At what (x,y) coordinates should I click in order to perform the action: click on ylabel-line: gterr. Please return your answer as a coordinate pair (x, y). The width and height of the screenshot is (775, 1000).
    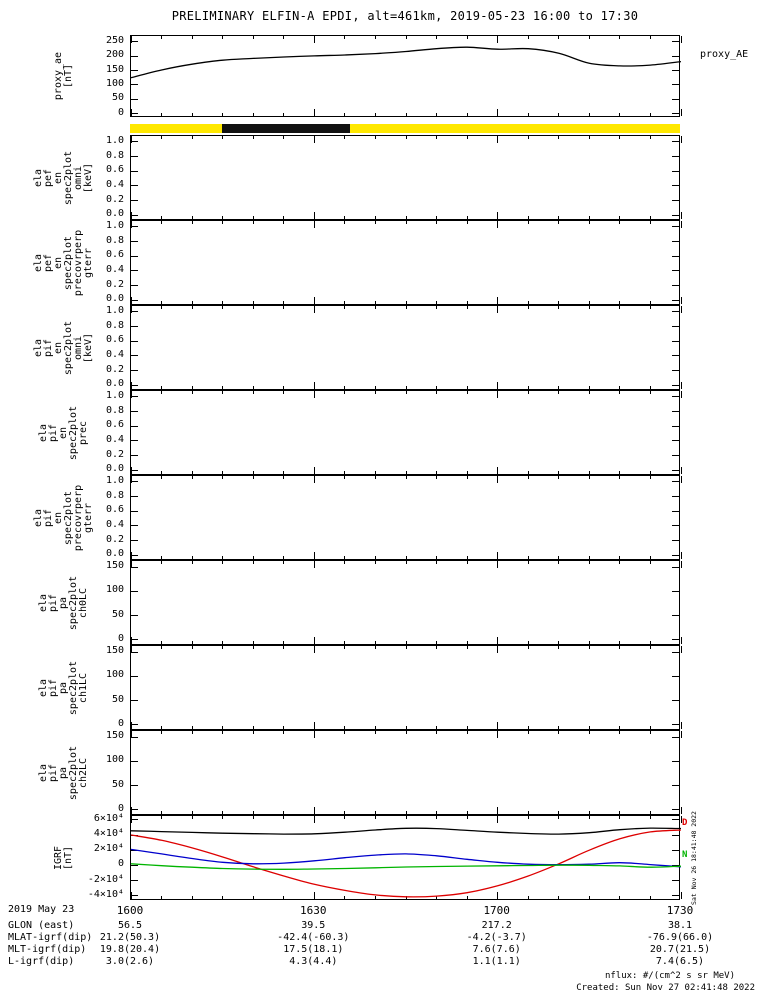
    Looking at the image, I should click on (88, 517).